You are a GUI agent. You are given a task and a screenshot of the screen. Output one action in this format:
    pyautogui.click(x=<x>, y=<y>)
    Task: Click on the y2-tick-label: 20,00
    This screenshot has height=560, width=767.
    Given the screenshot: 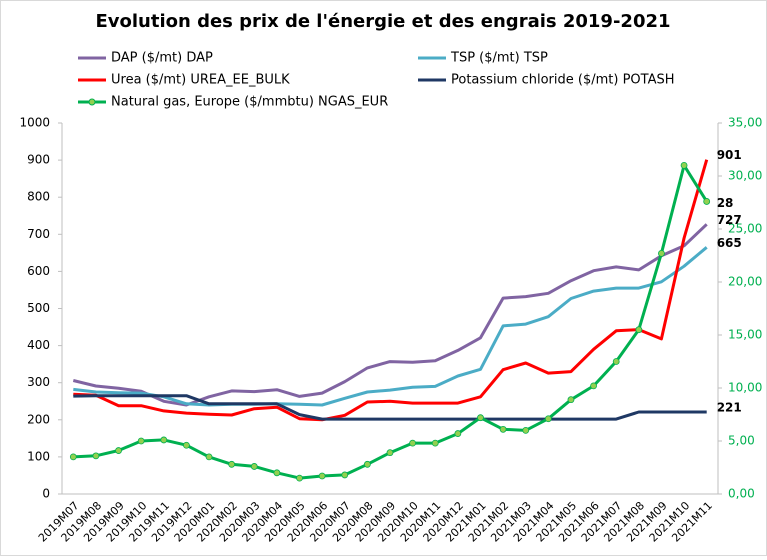 What is the action you would take?
    pyautogui.click(x=745, y=282)
    